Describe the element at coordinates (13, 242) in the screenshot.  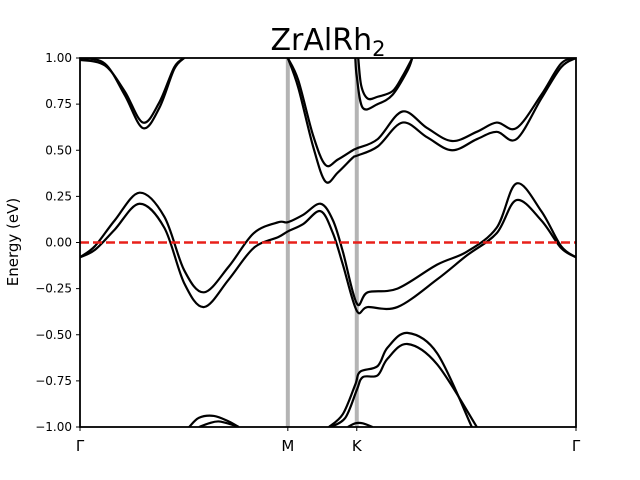
I see `y-axis-label: Energy (eV)` at that location.